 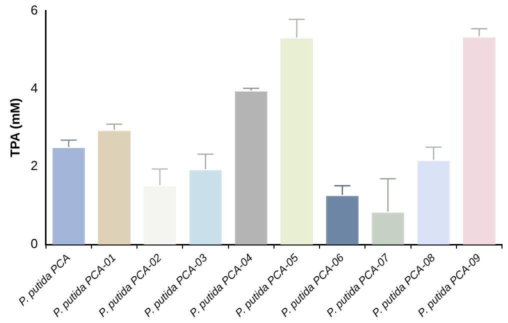 What do you see at coordinates (14, 128) in the screenshot?
I see `y-axis-title: TPA (mM)` at bounding box center [14, 128].